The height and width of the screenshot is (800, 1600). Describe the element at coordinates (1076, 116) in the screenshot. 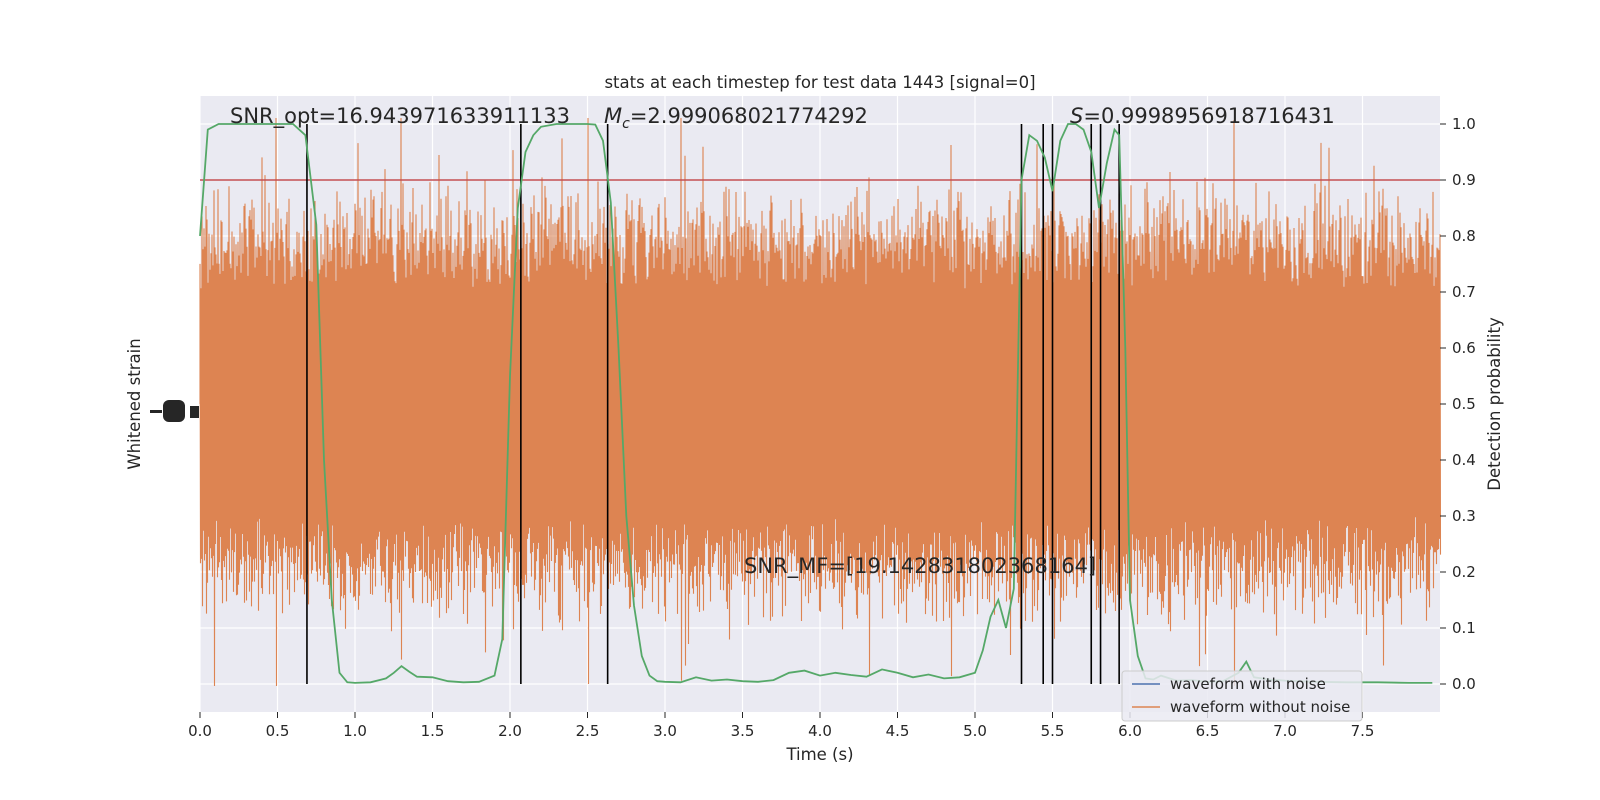

I see `s-symbol: S` at that location.